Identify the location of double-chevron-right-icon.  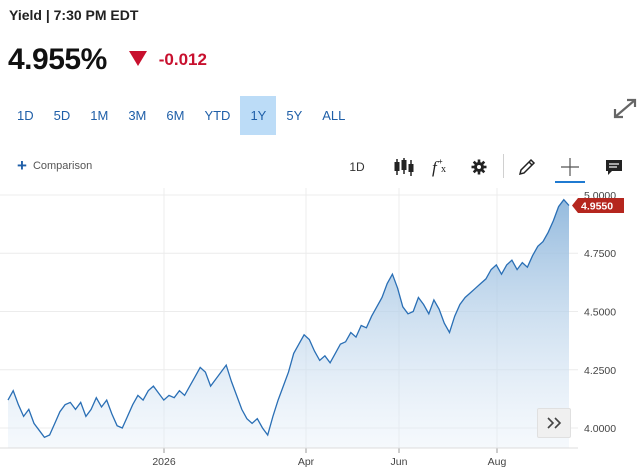
(554, 423).